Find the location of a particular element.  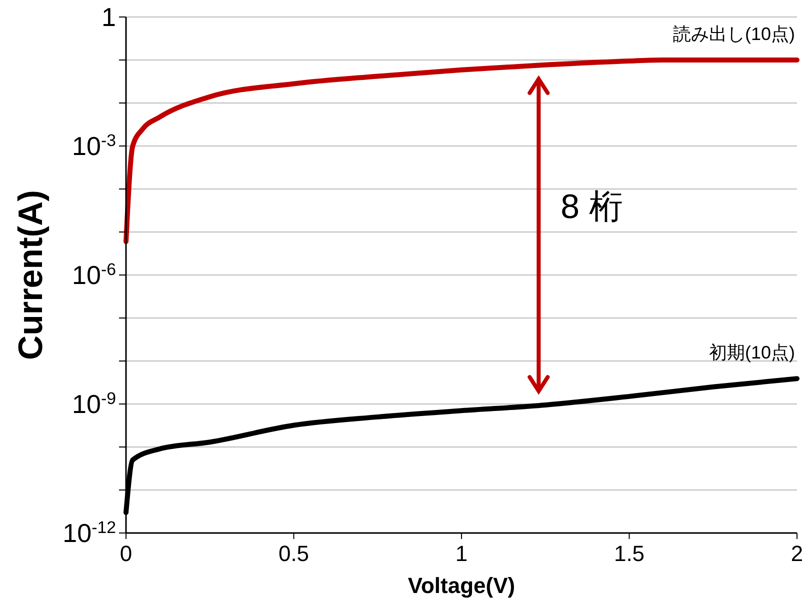

series-label: 読み出し(10点) is located at coordinates (733, 34).